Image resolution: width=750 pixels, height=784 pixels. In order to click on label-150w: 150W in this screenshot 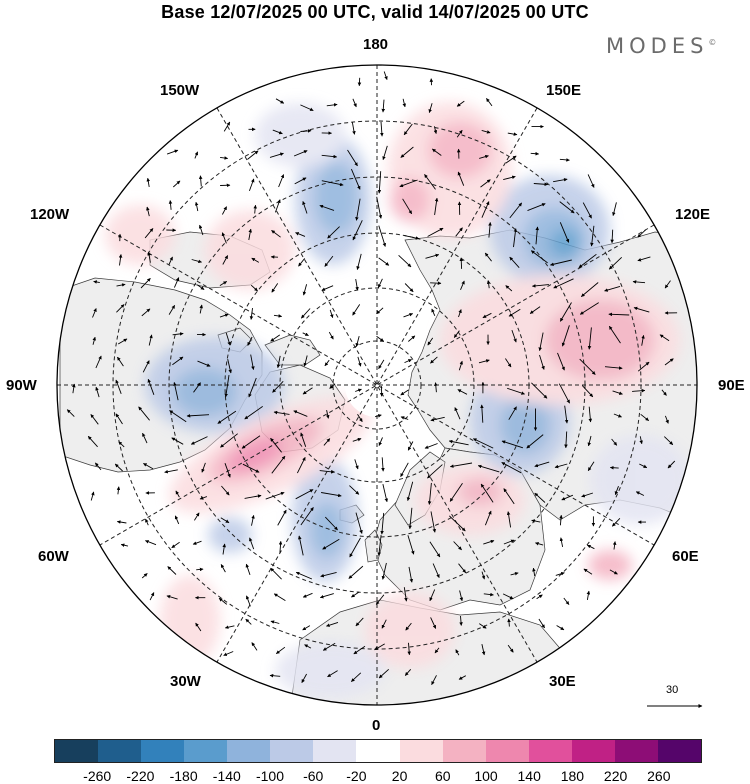, I will do `click(179, 90)`.